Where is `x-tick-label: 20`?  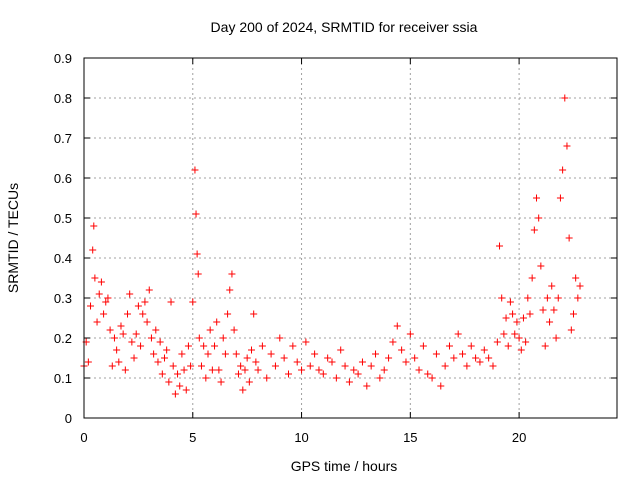
x-tick-label: 20 is located at coordinates (519, 437).